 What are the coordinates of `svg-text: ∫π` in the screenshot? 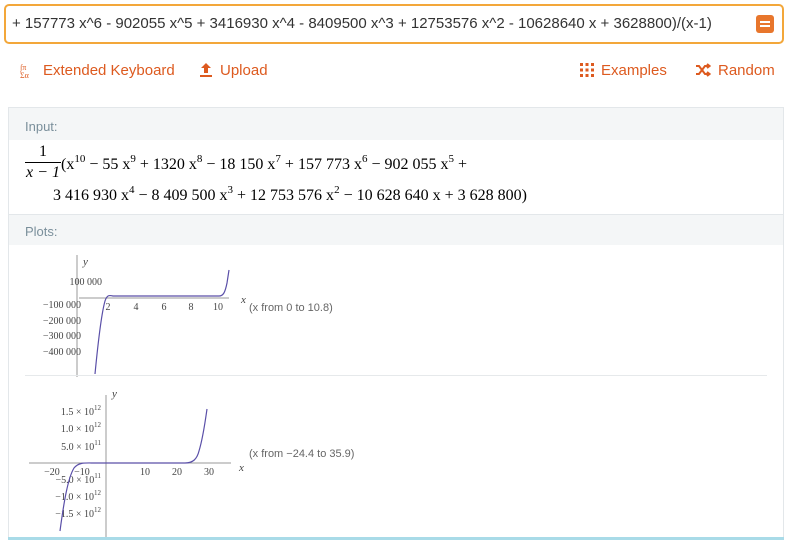 It's located at (23, 67).